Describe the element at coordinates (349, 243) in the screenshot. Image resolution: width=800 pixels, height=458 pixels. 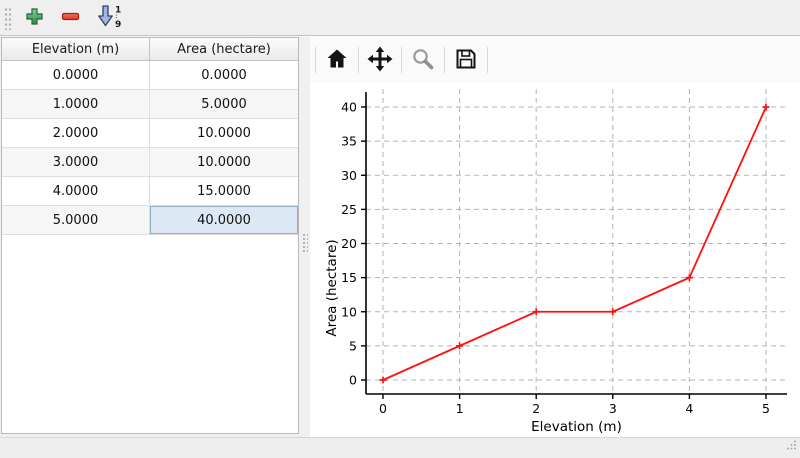
I see `svg-text: 20` at that location.